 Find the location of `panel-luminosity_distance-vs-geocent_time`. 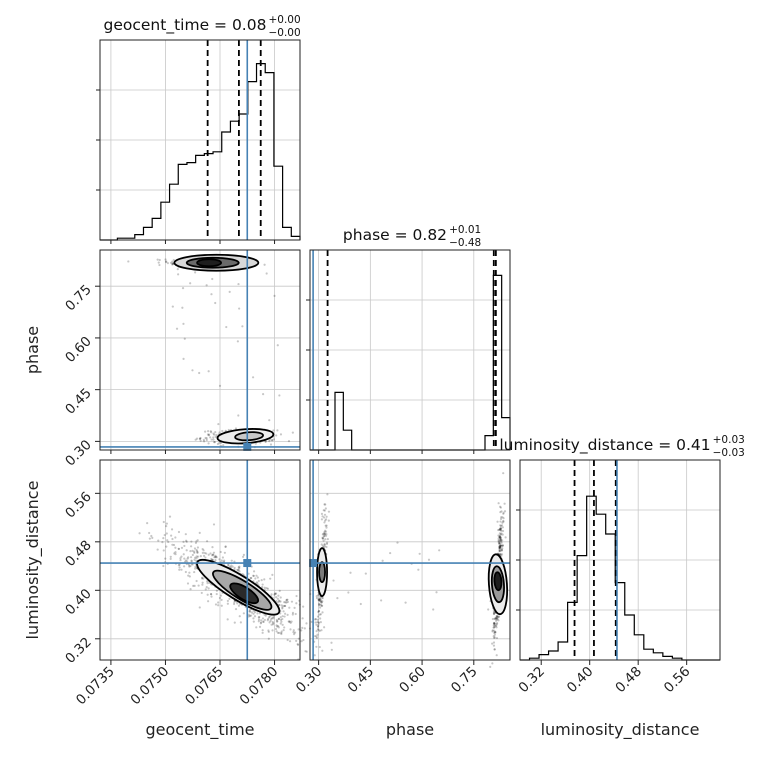

panel-luminosity_distance-vs-geocent_time is located at coordinates (216, 560).